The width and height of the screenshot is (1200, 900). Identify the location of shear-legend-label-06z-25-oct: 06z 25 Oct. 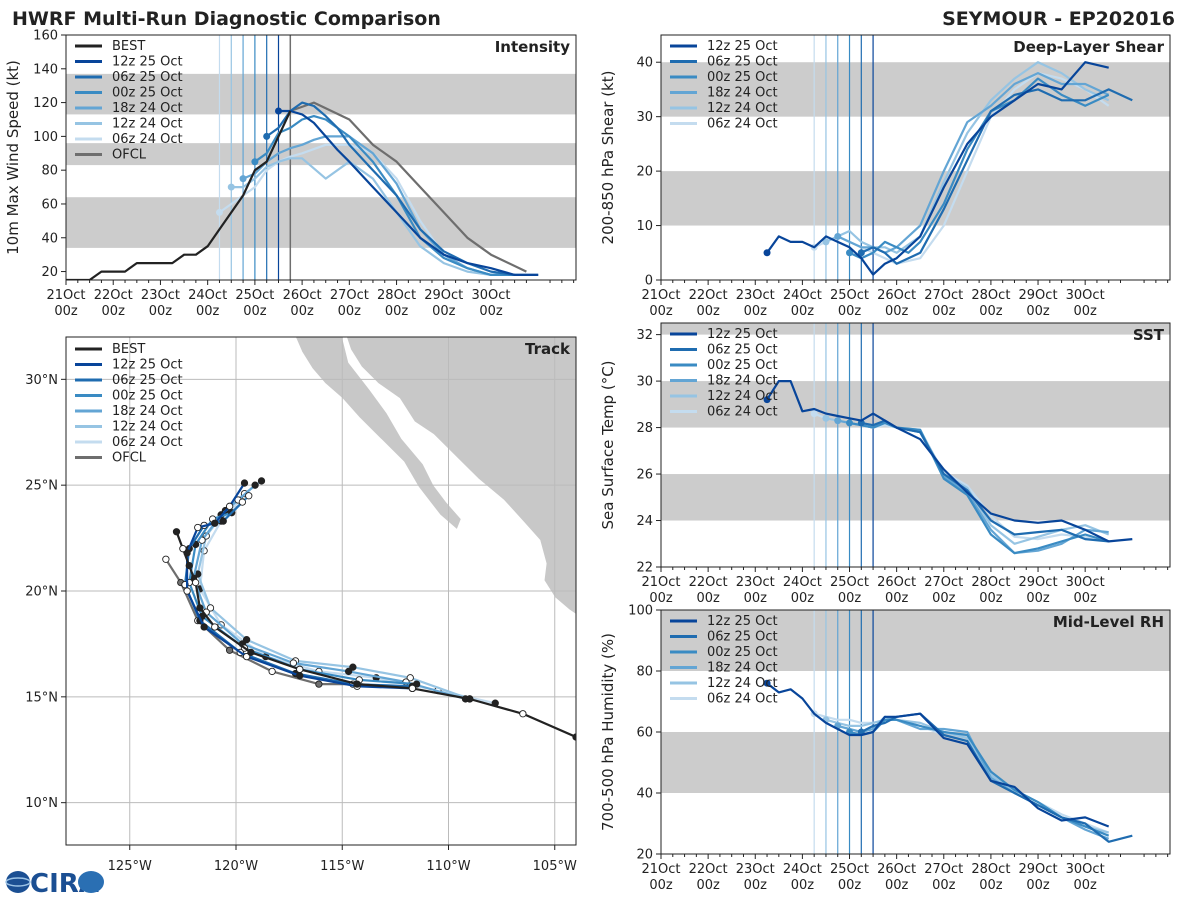
(742, 62).